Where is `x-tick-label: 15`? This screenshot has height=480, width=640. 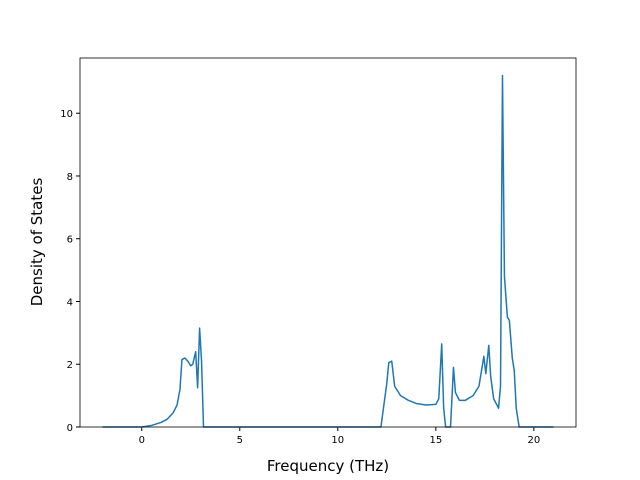 x-tick-label: 15 is located at coordinates (435, 440).